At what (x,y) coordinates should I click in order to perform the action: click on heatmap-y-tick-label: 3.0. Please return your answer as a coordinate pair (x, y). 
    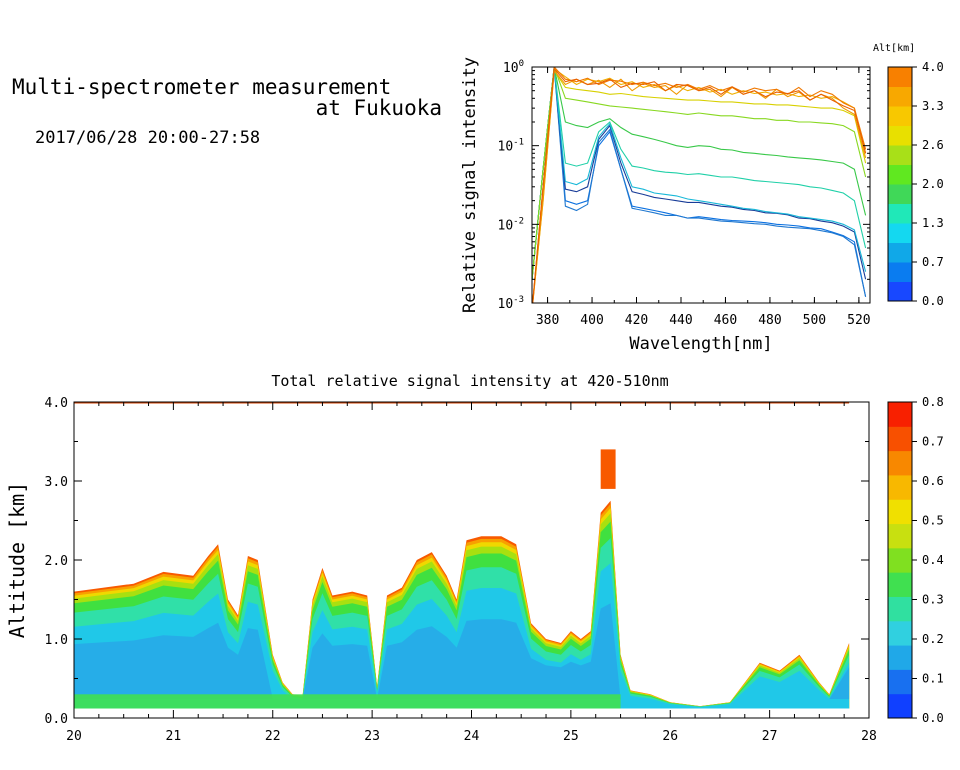
    Looking at the image, I should click on (56, 482).